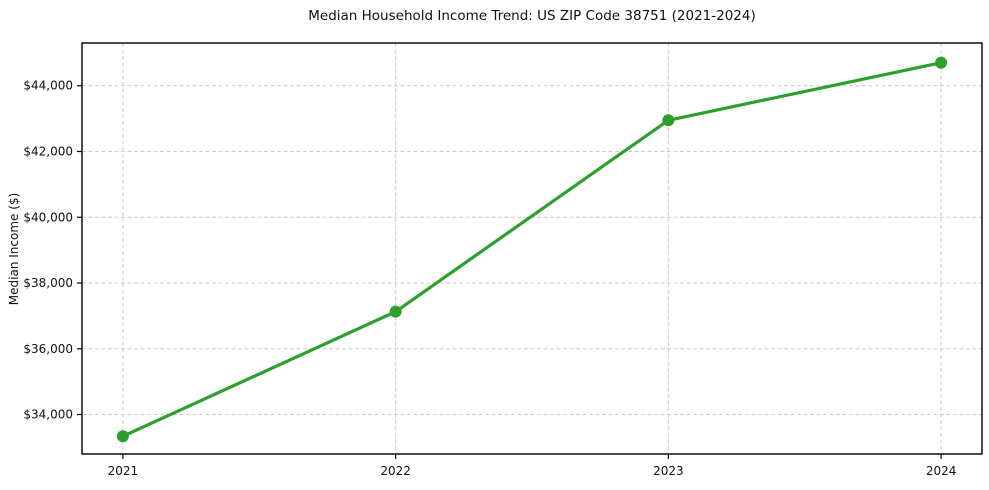  What do you see at coordinates (48, 283) in the screenshot?
I see `y-tick-label: $38,000` at bounding box center [48, 283].